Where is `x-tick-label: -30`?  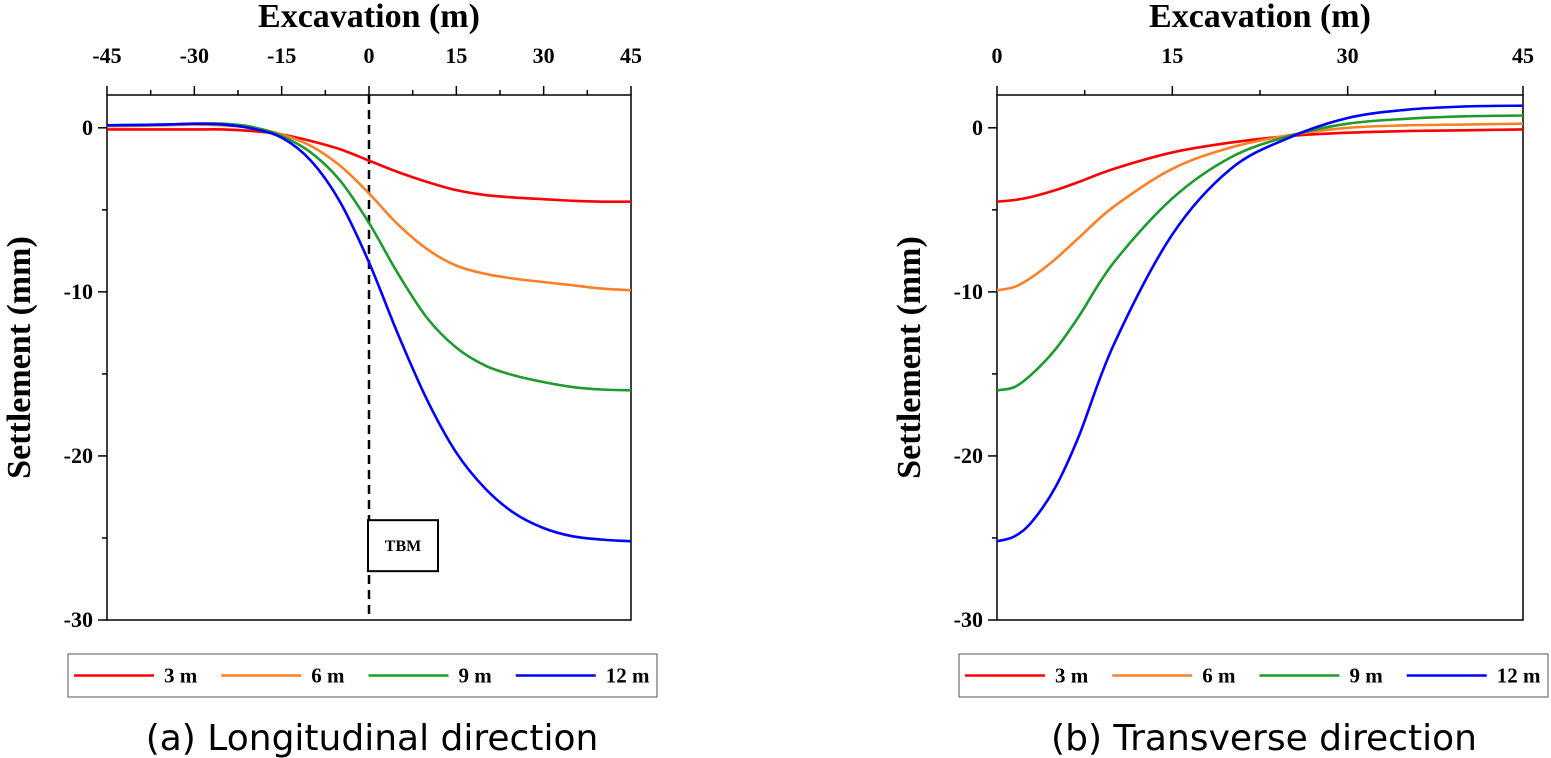
x-tick-label: -30 is located at coordinates (194, 55).